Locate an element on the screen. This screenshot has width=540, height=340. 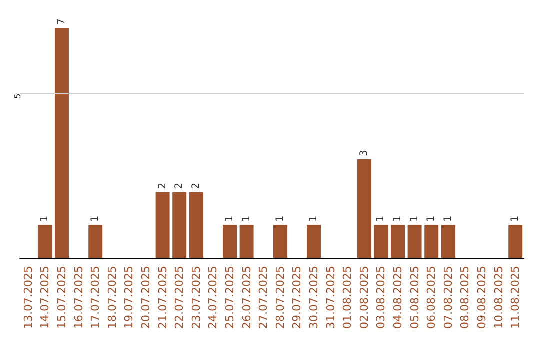
x-tick-label: 26.07.2025 is located at coordinates (247, 298).